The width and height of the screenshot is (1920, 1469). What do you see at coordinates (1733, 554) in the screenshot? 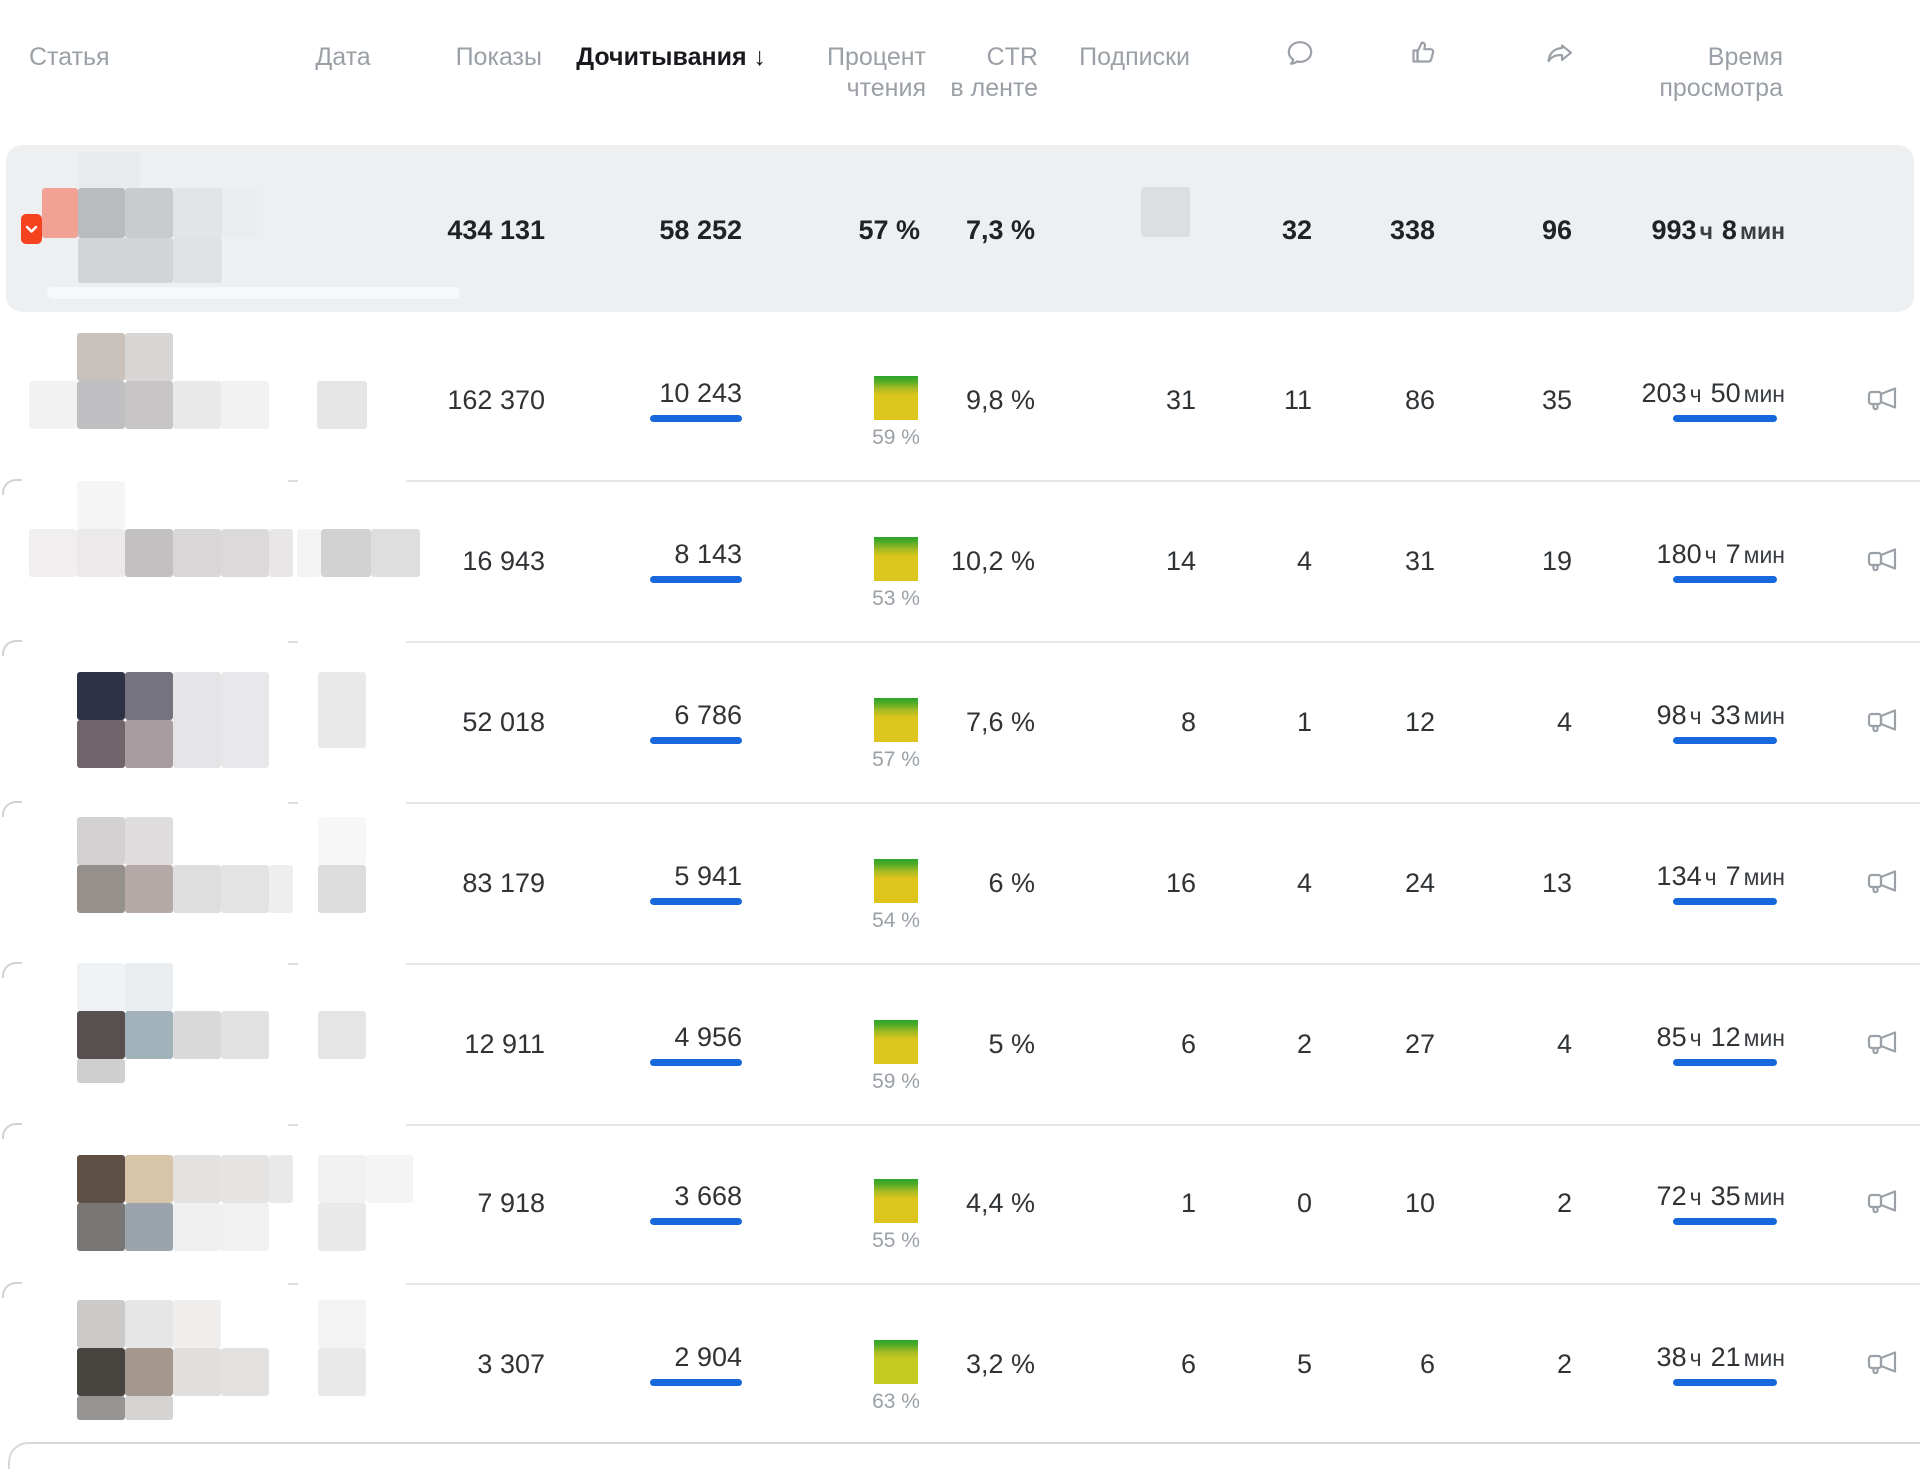
I see `watch-time-minutes: 7` at bounding box center [1733, 554].